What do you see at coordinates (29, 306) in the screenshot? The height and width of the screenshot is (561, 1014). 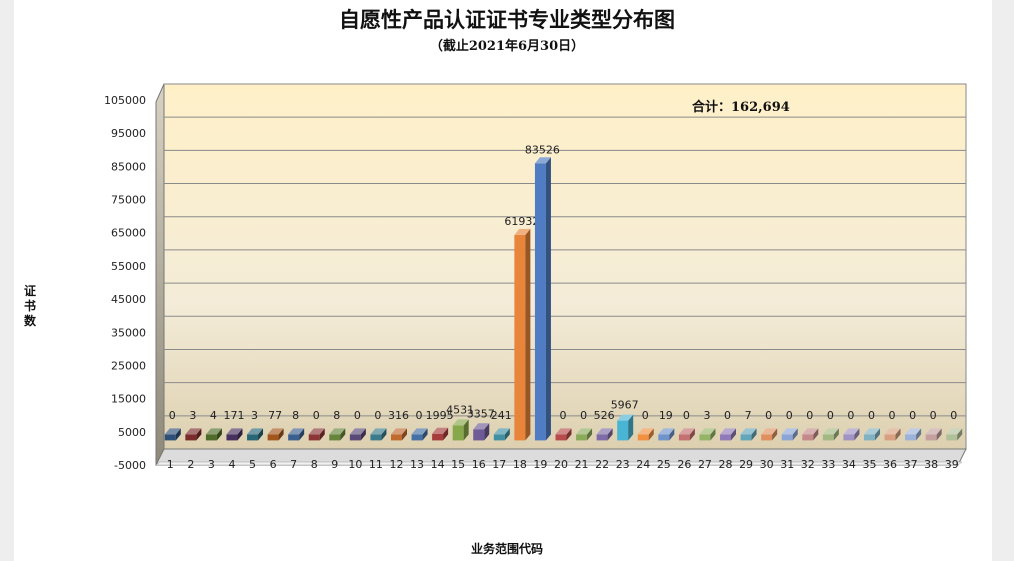 I see `y-axis-label: 证书数` at bounding box center [29, 306].